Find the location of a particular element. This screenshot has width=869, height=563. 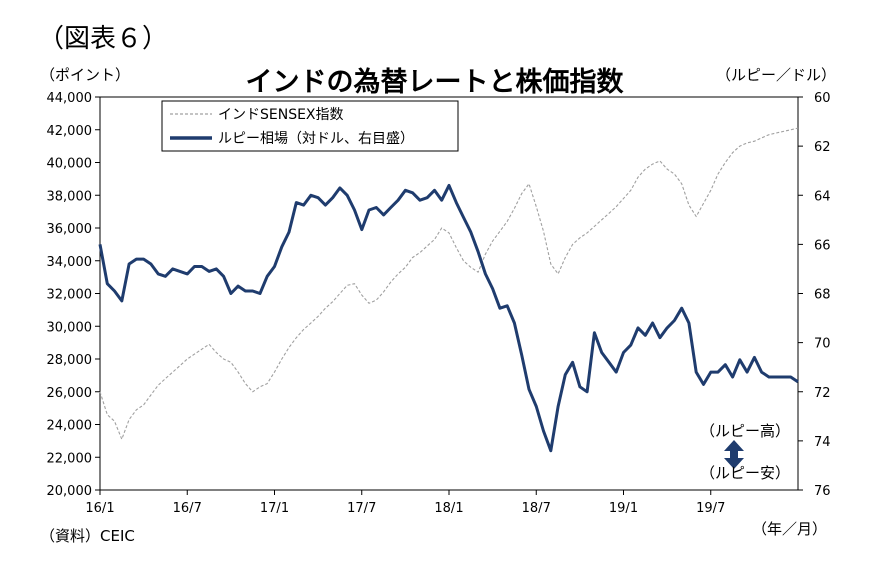

right-tick-label: 66 is located at coordinates (822, 245).